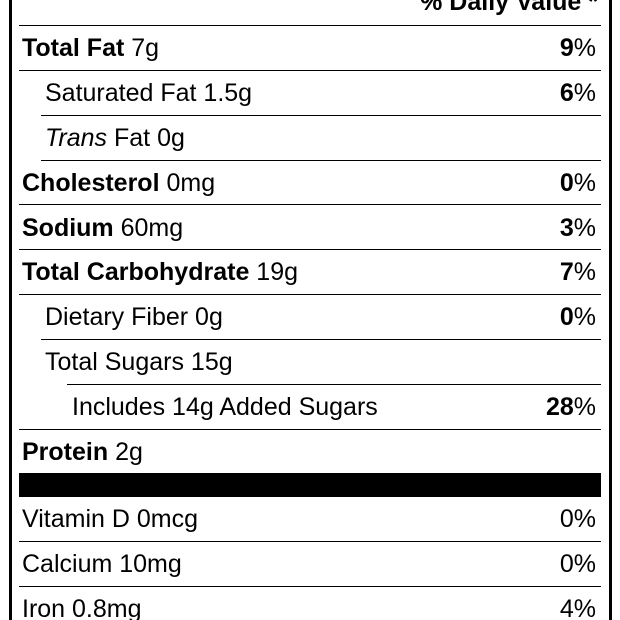 This screenshot has height=620, width=620. Describe the element at coordinates (160, 272) in the screenshot. I see `nutrient-name: Total Carbohydrate 19g` at that location.